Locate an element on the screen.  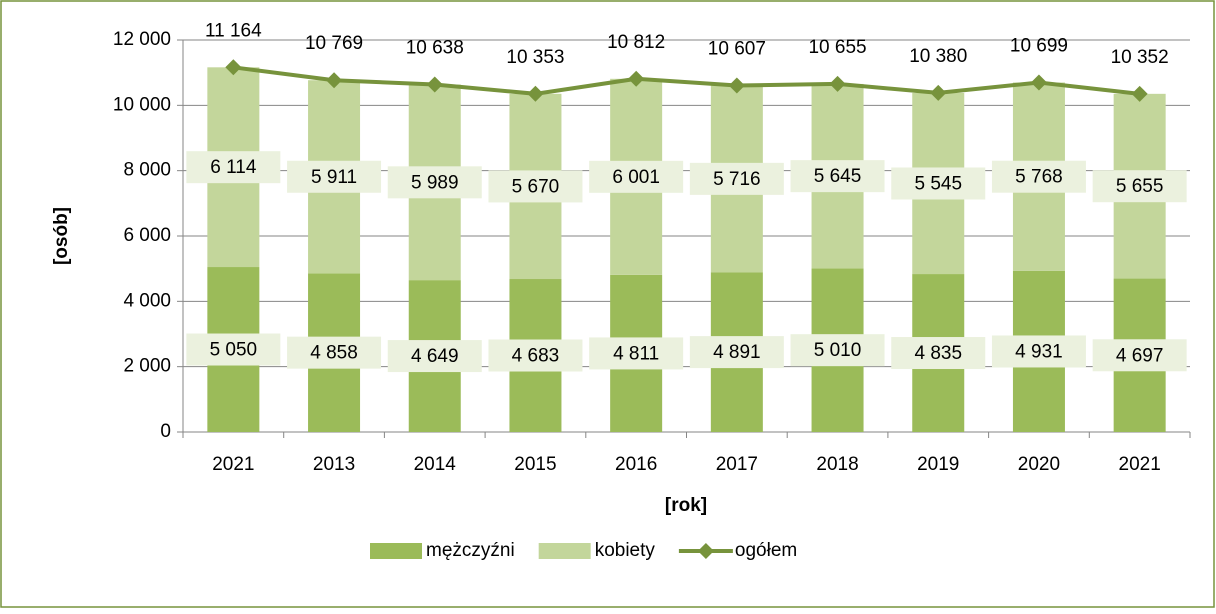
data-label: 10 769 is located at coordinates (334, 43).